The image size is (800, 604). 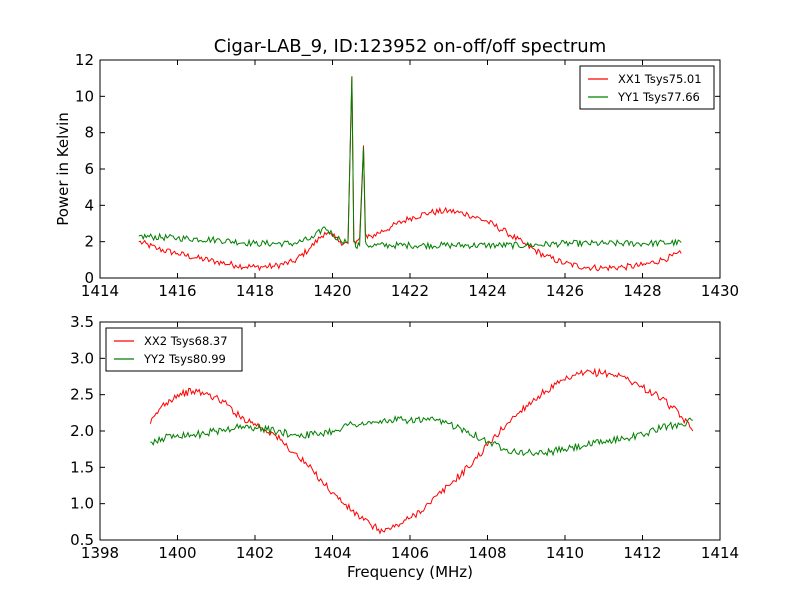 What do you see at coordinates (642, 553) in the screenshot?
I see `x-tick-label: 1412` at bounding box center [642, 553].